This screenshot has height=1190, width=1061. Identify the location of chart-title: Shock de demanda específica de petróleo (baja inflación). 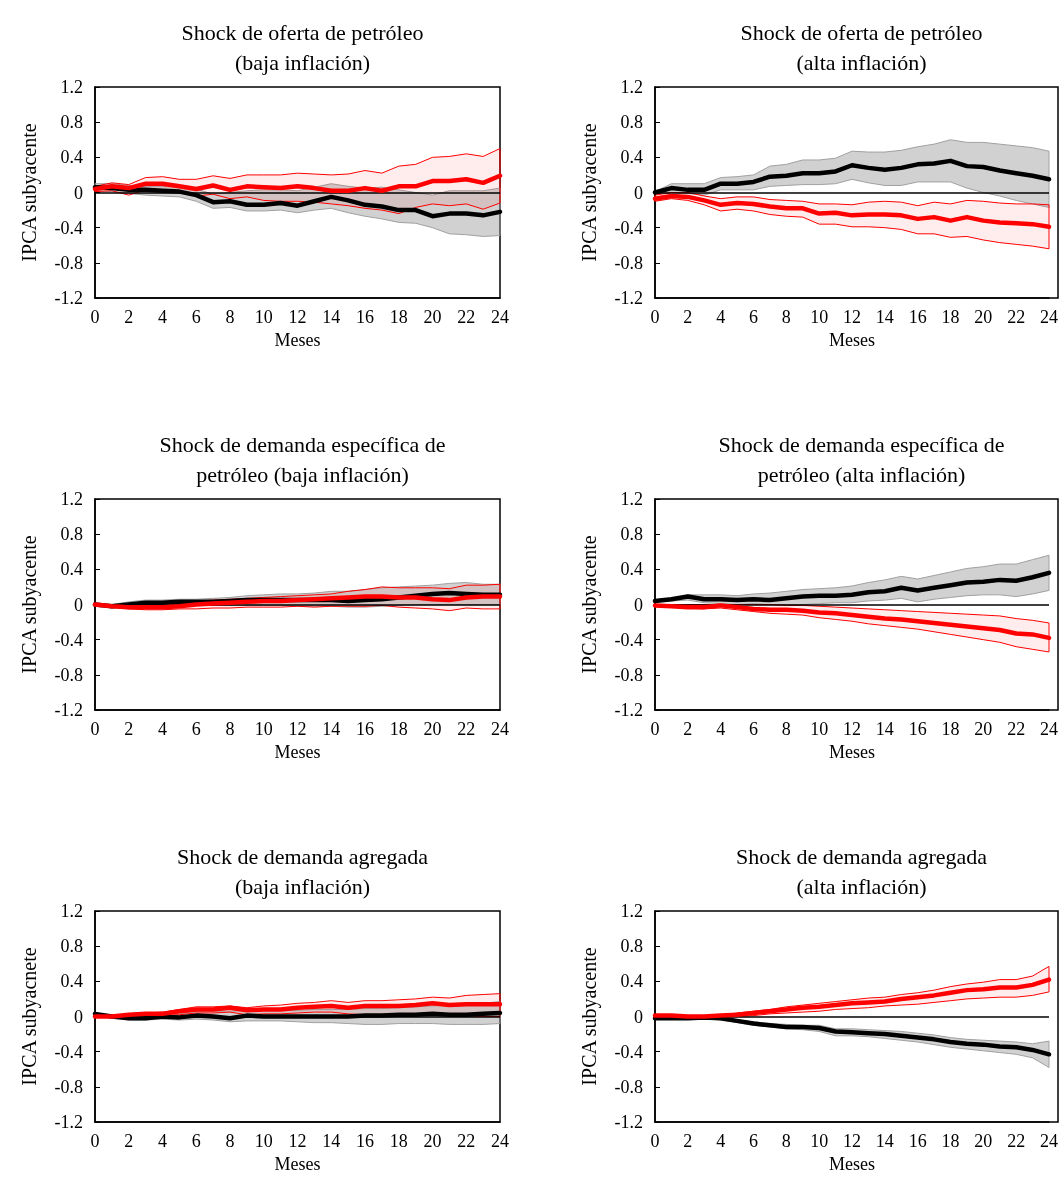
(302, 459).